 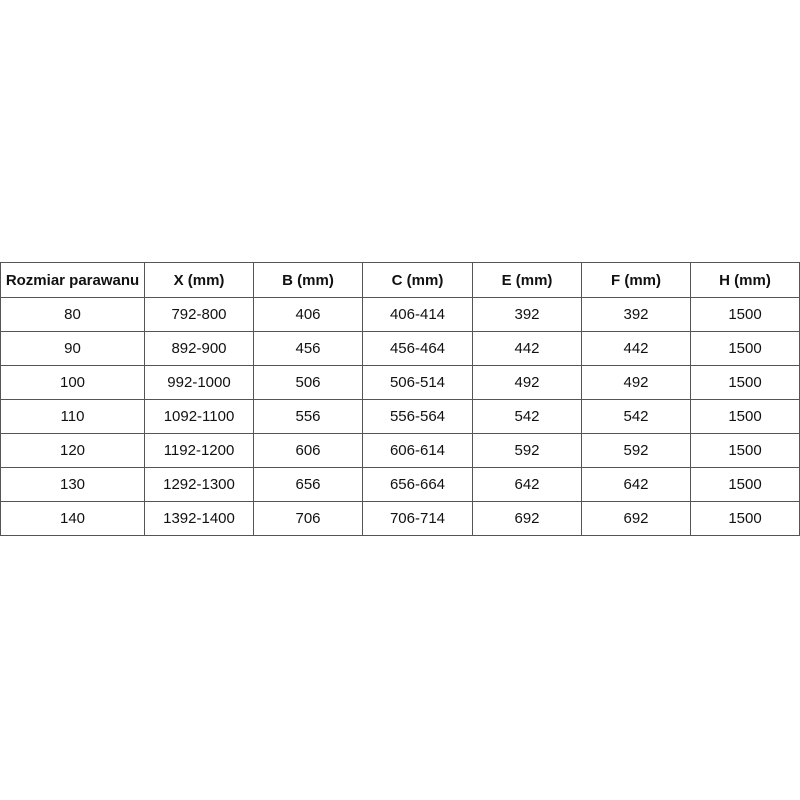 I want to click on table-cell: 140, so click(x=72, y=518).